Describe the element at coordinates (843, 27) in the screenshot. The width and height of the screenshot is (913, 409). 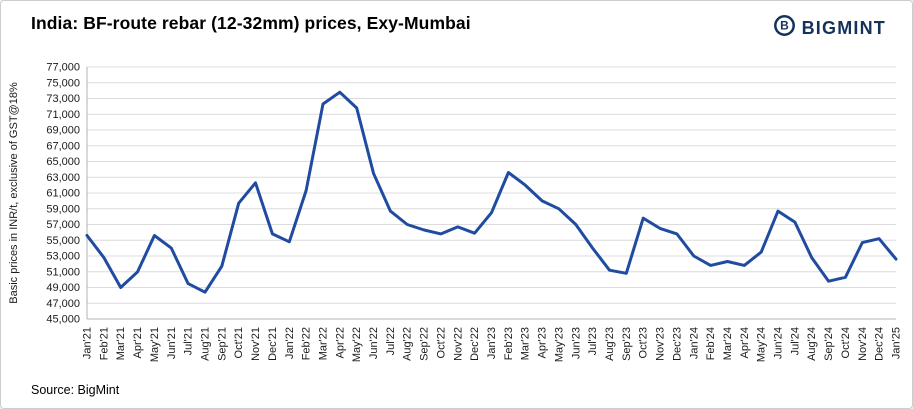
I see `bigmint-logo-text: BIGMINT` at that location.